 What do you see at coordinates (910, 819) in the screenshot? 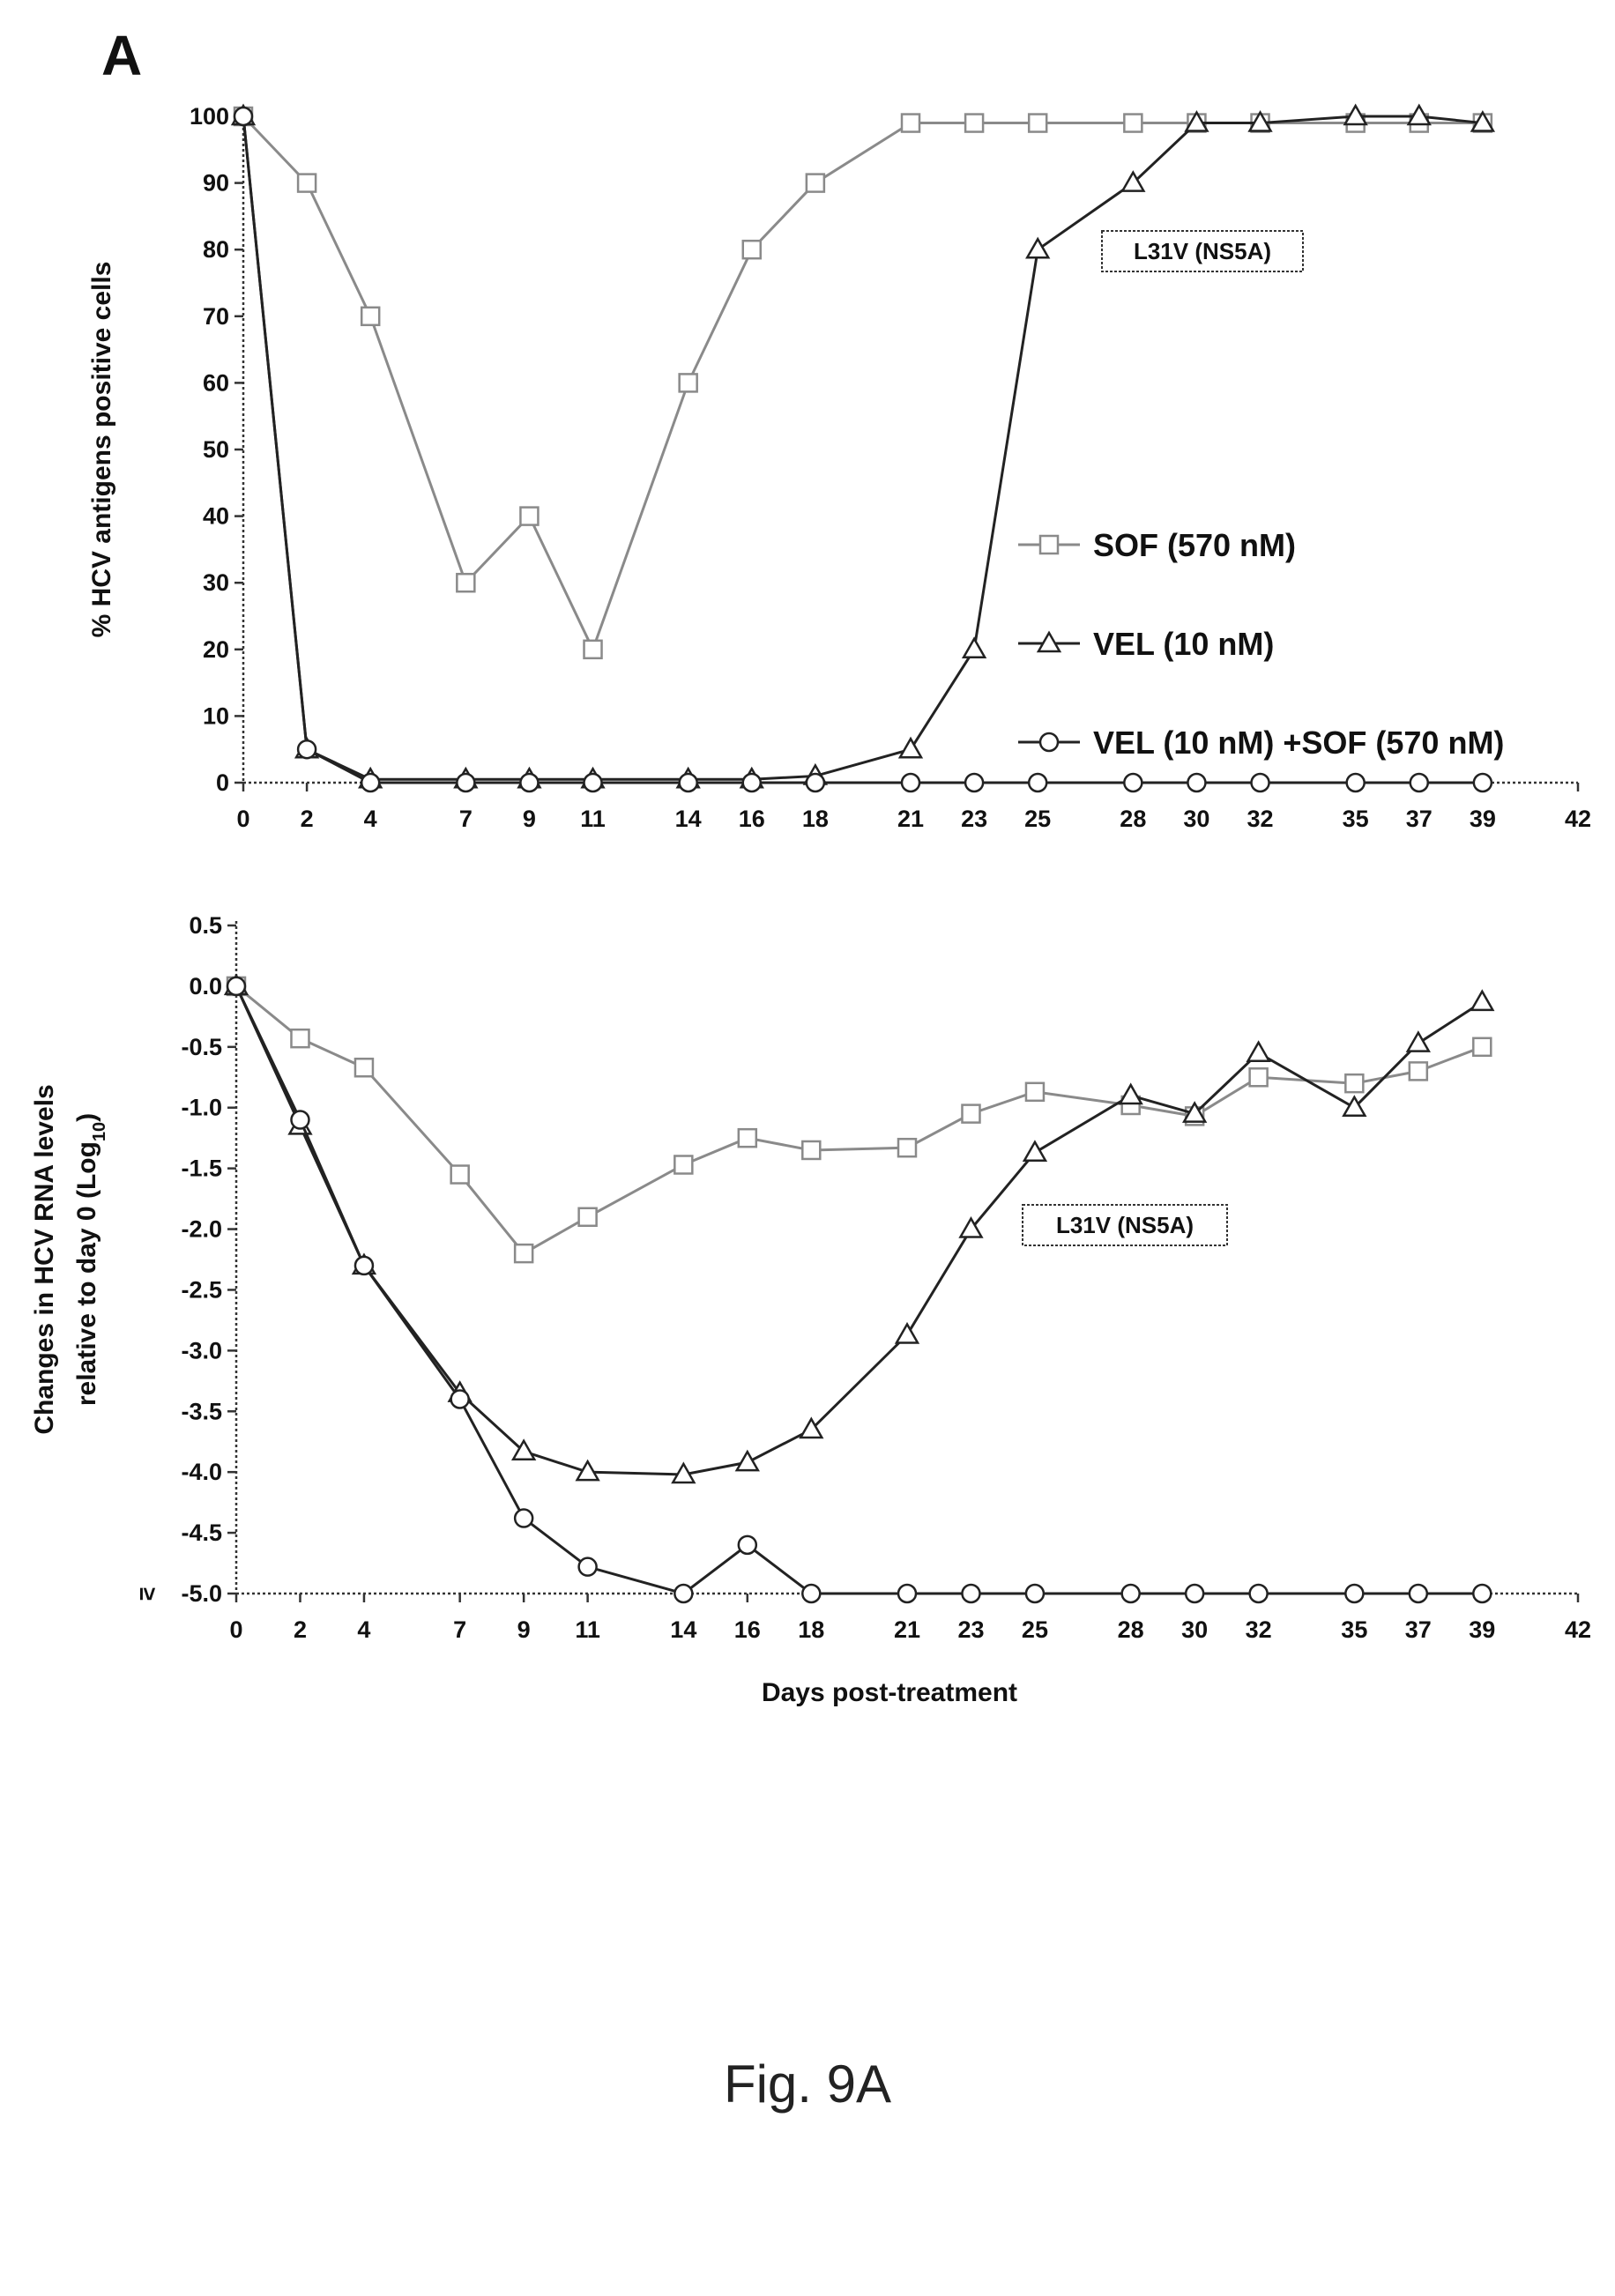
I see `chart1-xtick-label: 21` at bounding box center [910, 819].